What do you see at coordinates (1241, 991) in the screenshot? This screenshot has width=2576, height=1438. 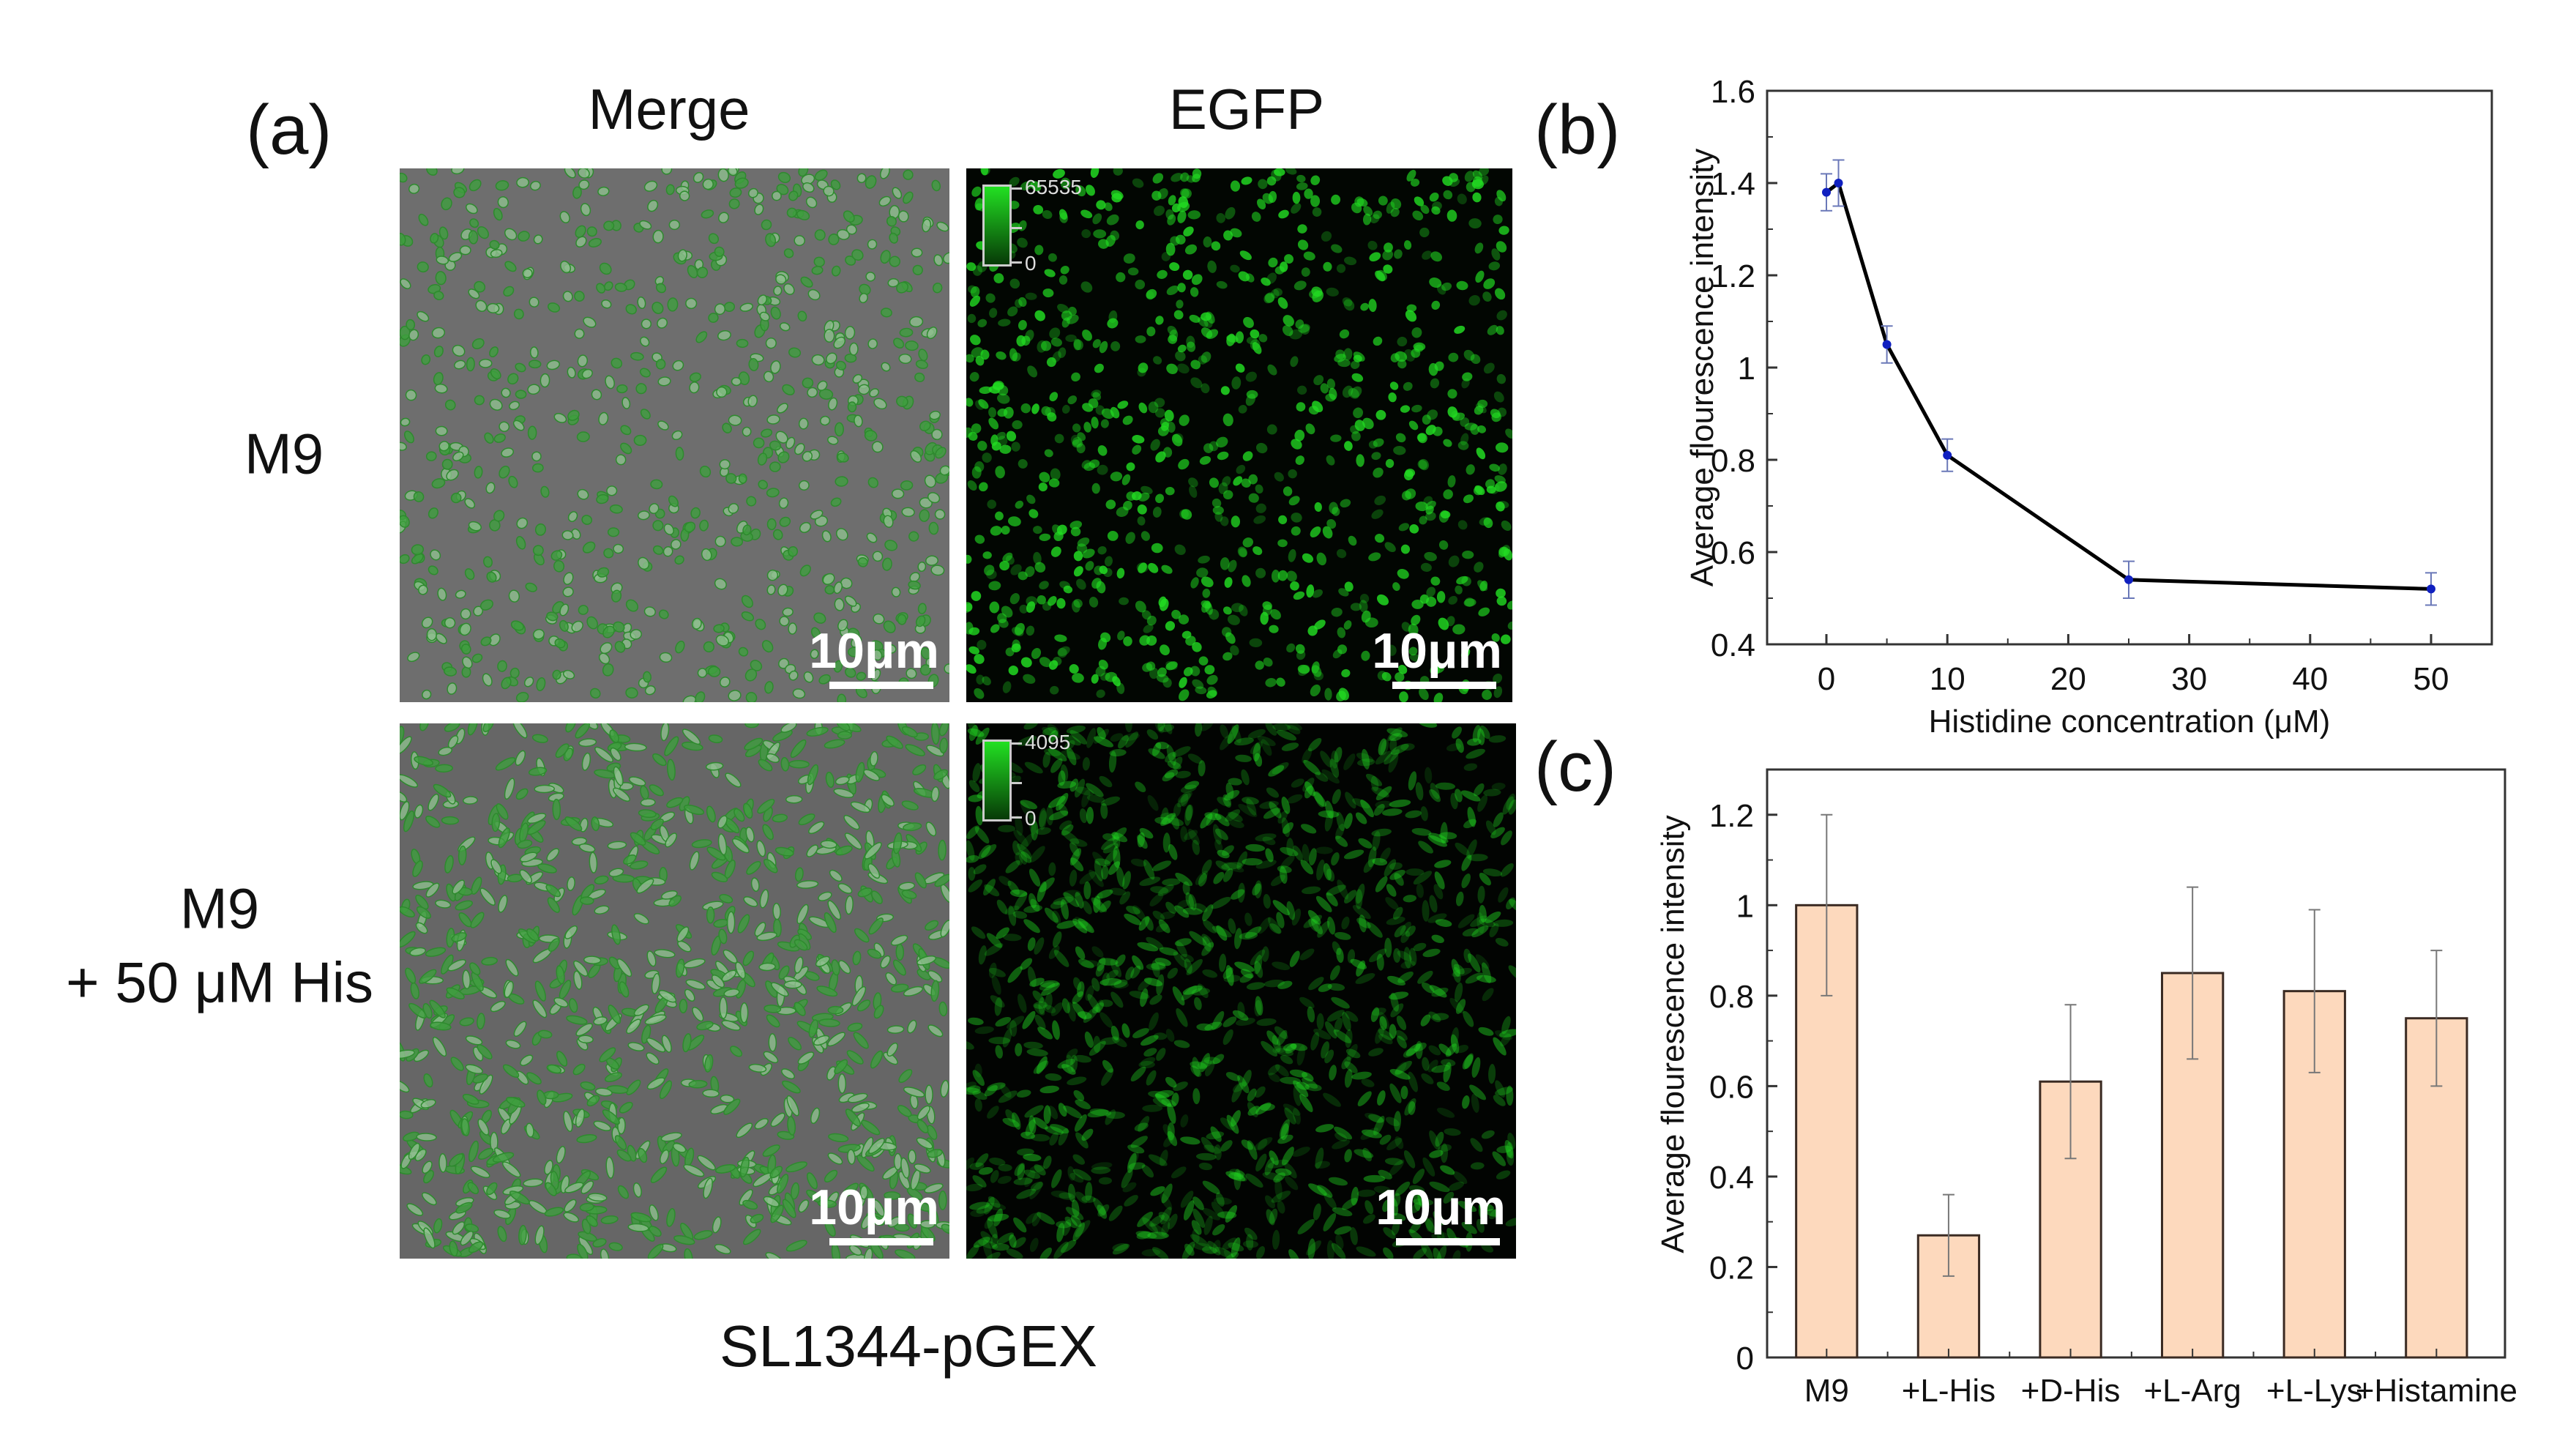 I see `cells-layer` at bounding box center [1241, 991].